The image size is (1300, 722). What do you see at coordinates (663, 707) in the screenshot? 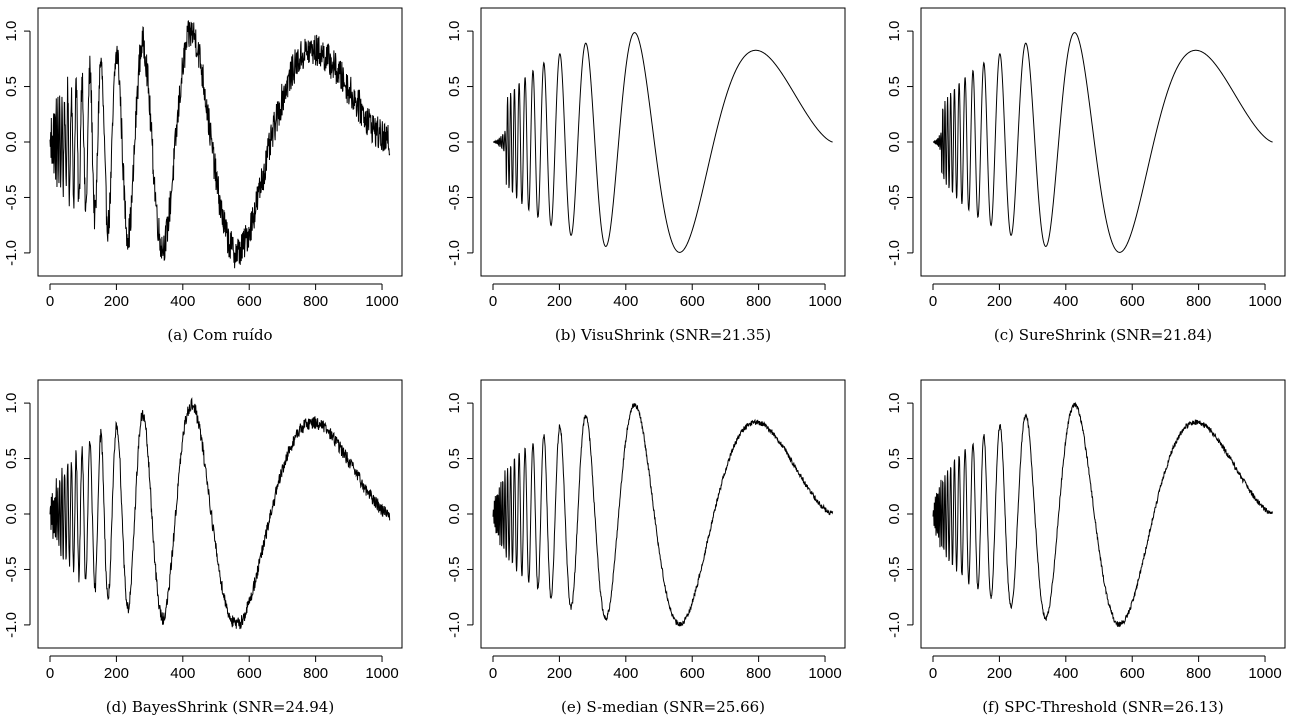
I see `panel-caption: (e) S-median (SNR=25.66)` at bounding box center [663, 707].